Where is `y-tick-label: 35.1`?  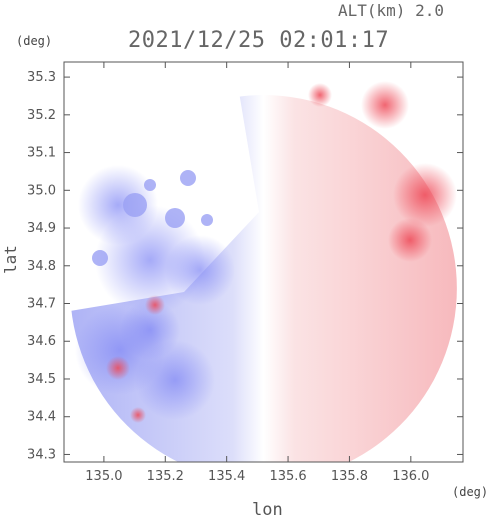 y-tick-label: 35.1 is located at coordinates (41, 153).